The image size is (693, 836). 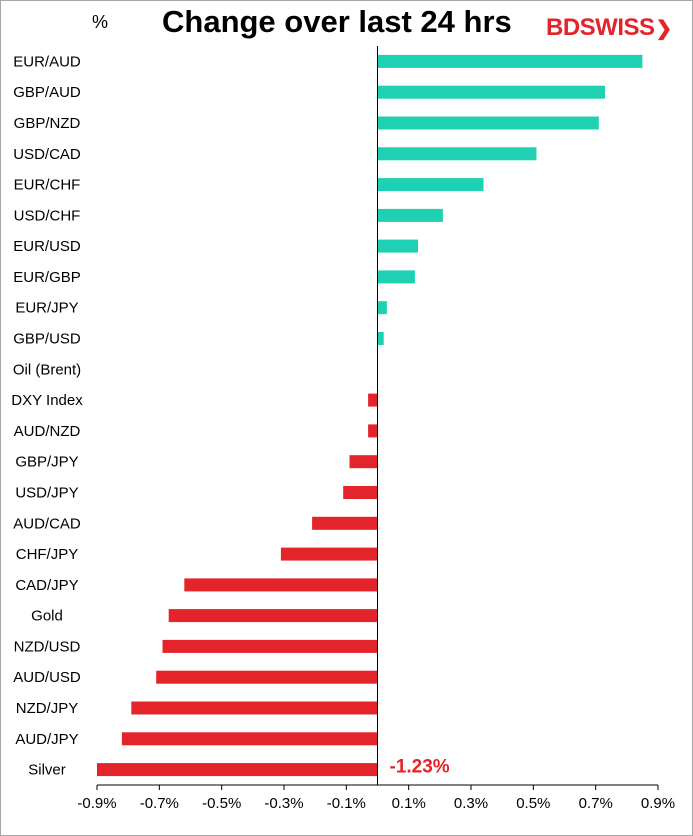 What do you see at coordinates (47, 554) in the screenshot?
I see `category-label: CHF/JPY` at bounding box center [47, 554].